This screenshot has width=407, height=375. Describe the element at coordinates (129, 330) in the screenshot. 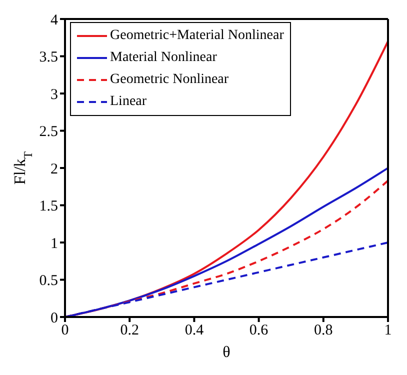

I see `x-tick-label: 0.2` at that location.